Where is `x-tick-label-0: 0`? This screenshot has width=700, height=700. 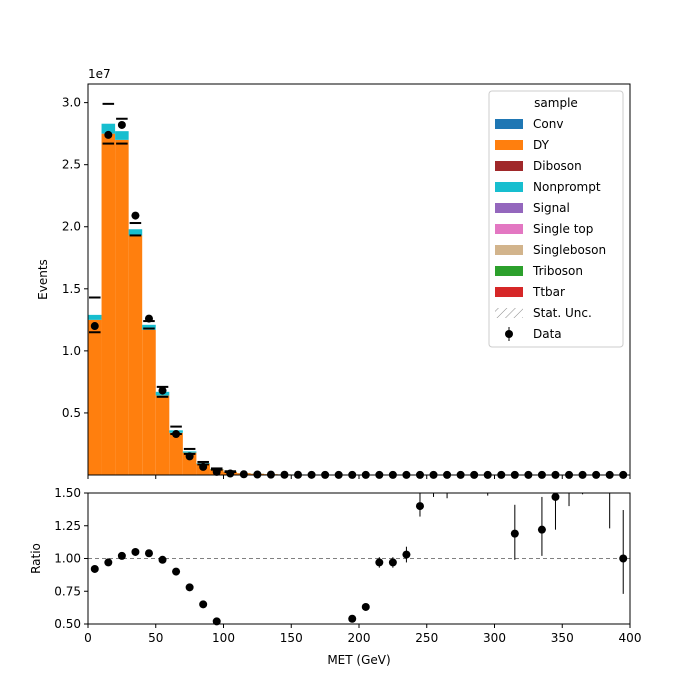 x-tick-label-0: 0 is located at coordinates (88, 638).